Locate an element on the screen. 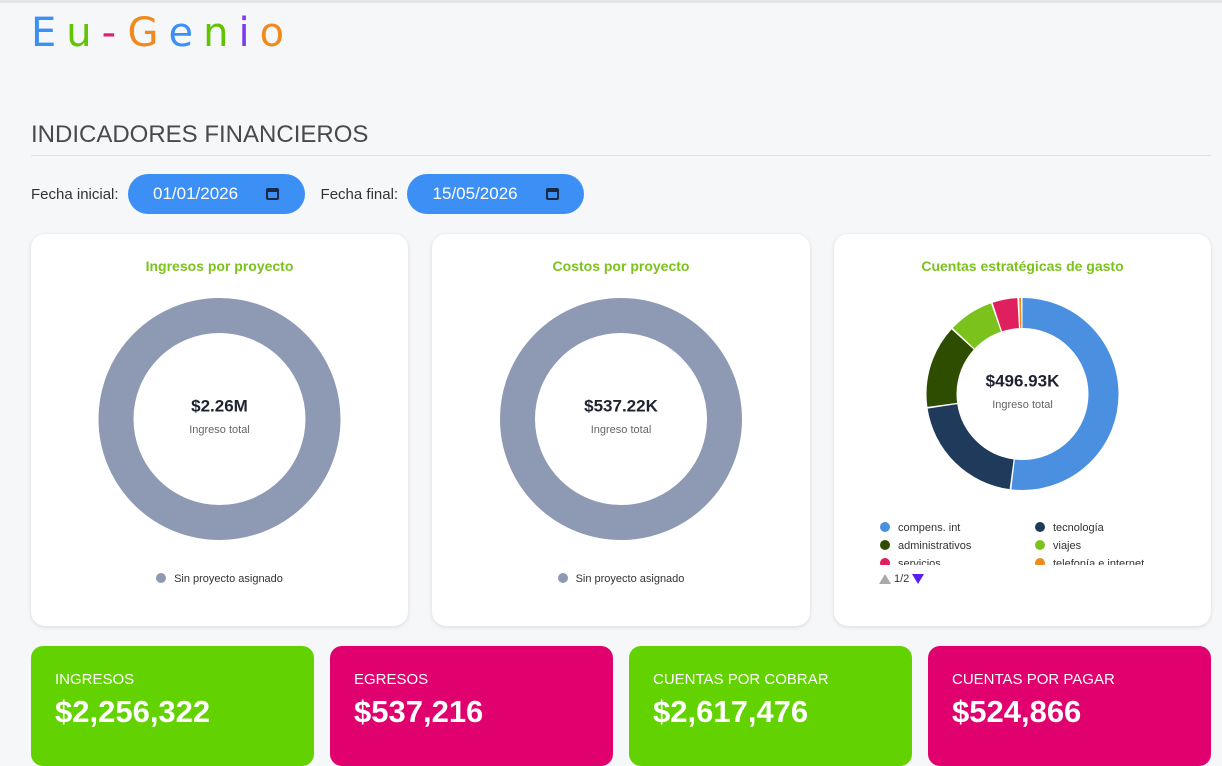  donut-chart: $2.26M Ingreso total is located at coordinates (219, 419).